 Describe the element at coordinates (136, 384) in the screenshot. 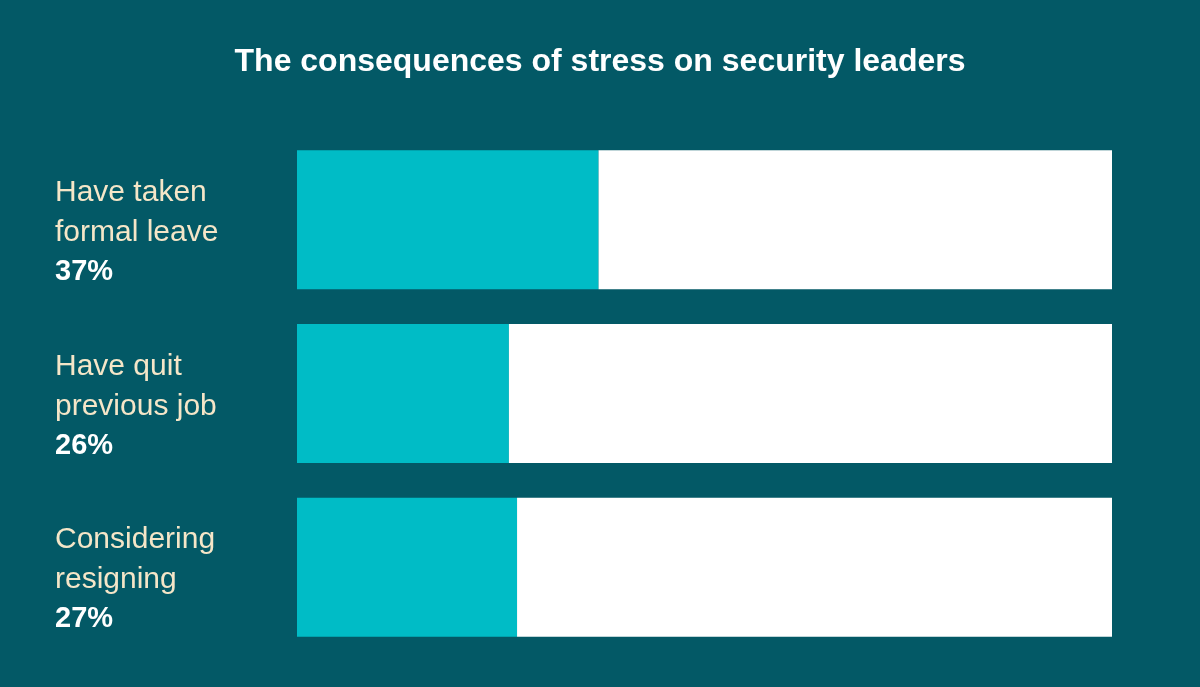

I see `y-tick-label: Have quit previous job` at that location.